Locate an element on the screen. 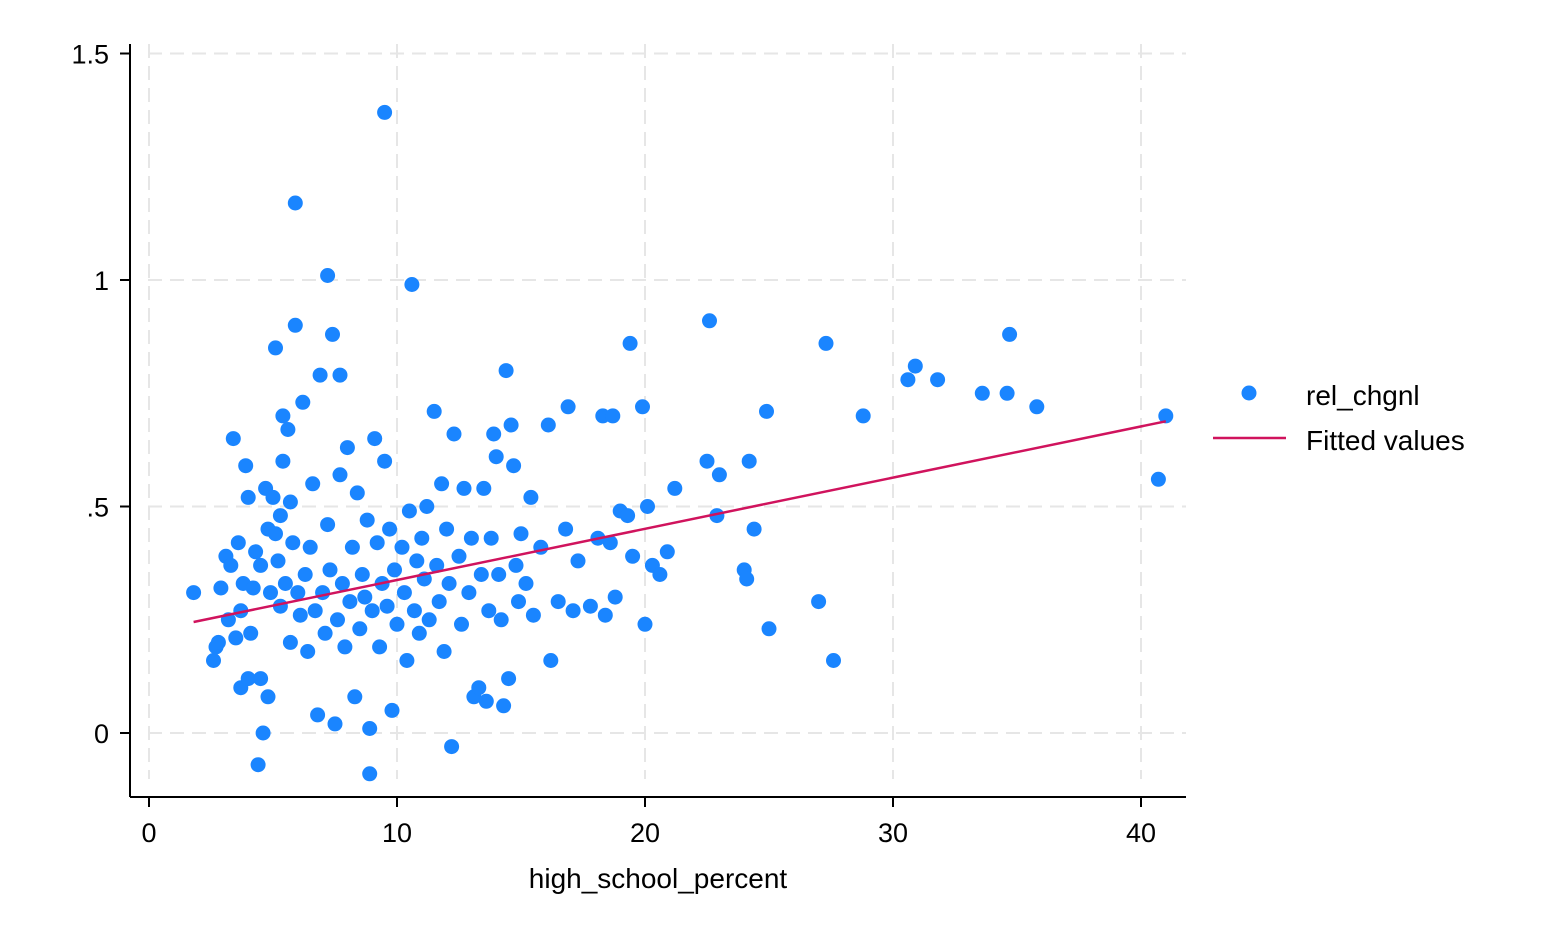 This screenshot has height=934, width=1558. x-tick-label: 20 is located at coordinates (645, 833).